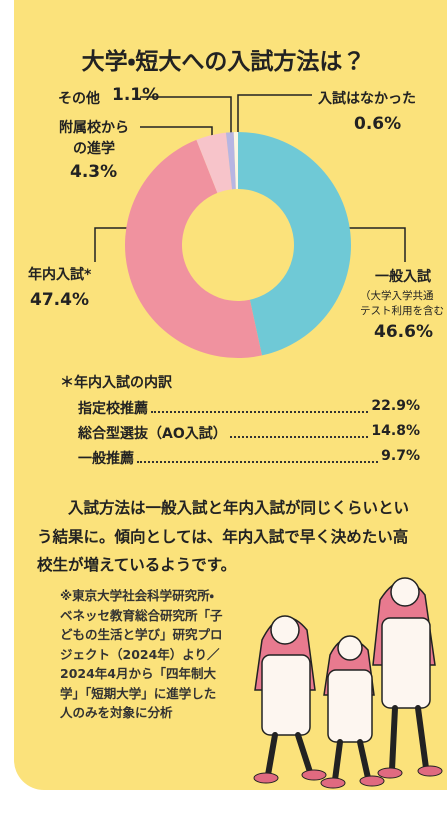  I want to click on value-label: 46.6%, so click(403, 332).